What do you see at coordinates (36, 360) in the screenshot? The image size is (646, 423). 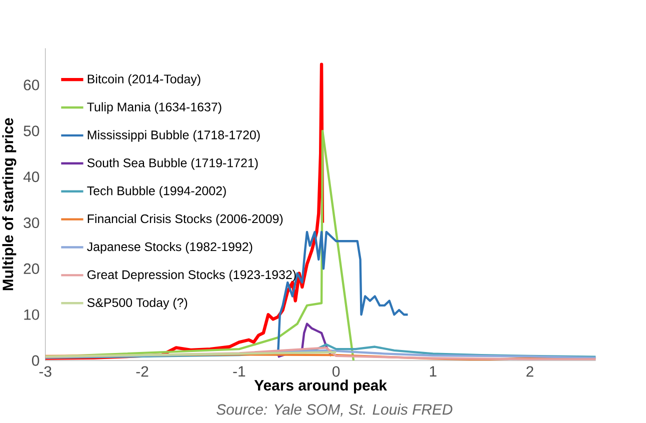 I see `y-tick-label: 0` at bounding box center [36, 360].